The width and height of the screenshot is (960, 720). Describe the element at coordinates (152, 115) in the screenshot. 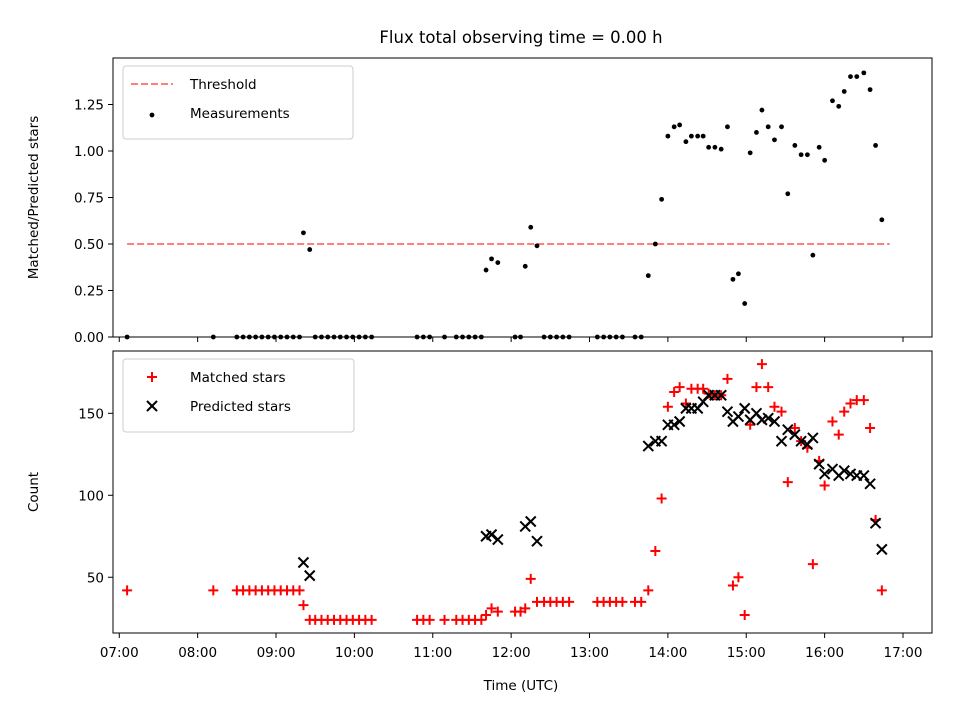

I see `legend-measurement-swatch` at that location.